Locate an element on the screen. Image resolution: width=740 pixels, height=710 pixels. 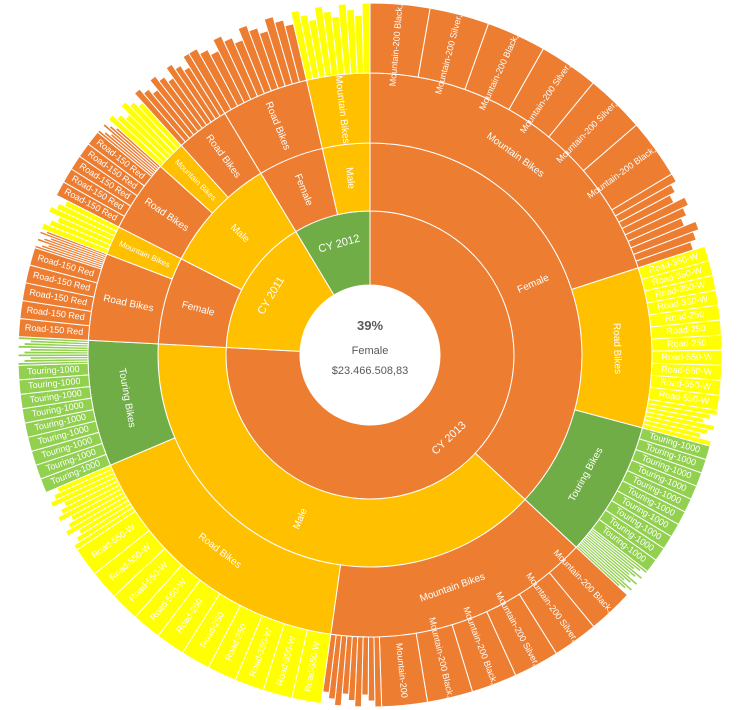
center-category: Female is located at coordinates (370, 351).